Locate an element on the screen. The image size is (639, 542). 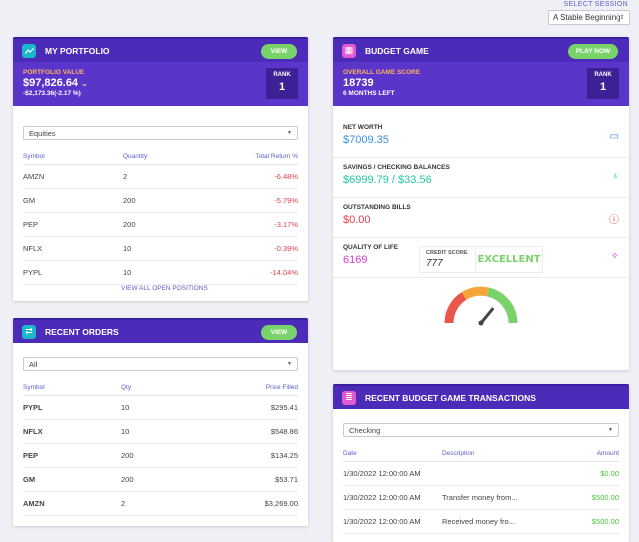
cell-price: $134.25 is located at coordinates (233, 455).